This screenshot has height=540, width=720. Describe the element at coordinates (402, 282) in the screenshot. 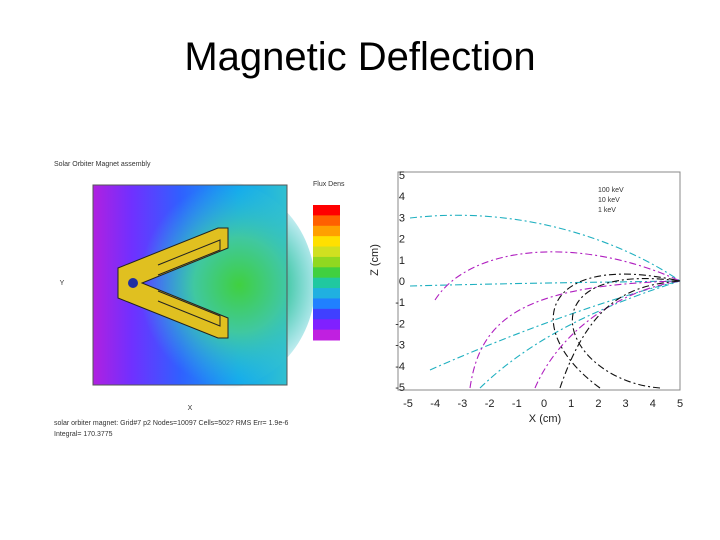

I see `y-tick-label: 0` at that location.